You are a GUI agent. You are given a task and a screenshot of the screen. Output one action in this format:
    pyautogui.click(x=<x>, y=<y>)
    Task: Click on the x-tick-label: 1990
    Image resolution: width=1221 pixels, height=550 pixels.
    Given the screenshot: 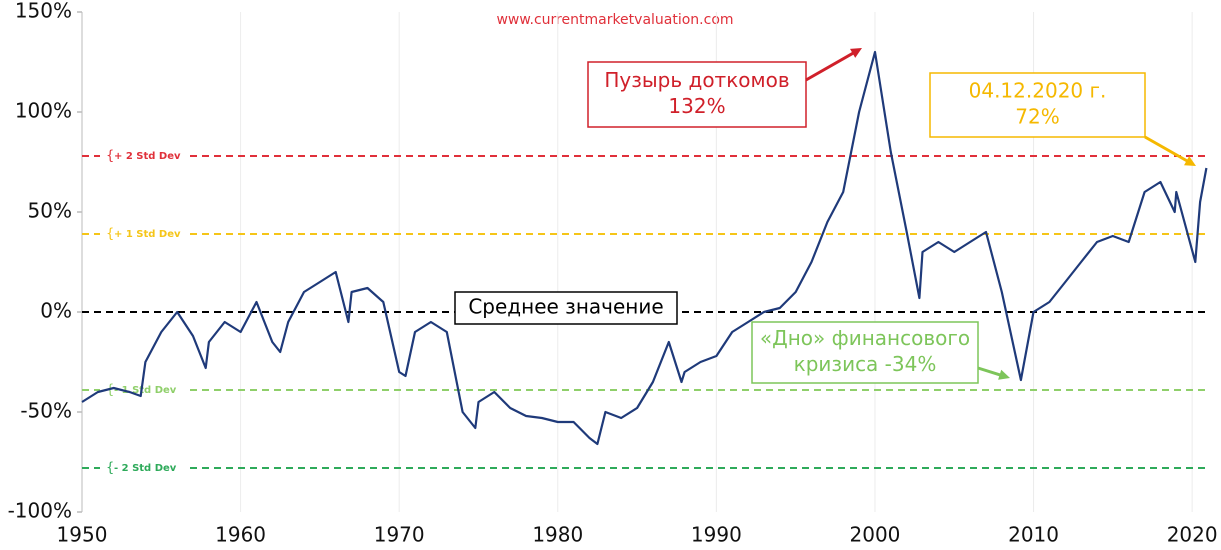 What is the action you would take?
    pyautogui.click(x=716, y=535)
    